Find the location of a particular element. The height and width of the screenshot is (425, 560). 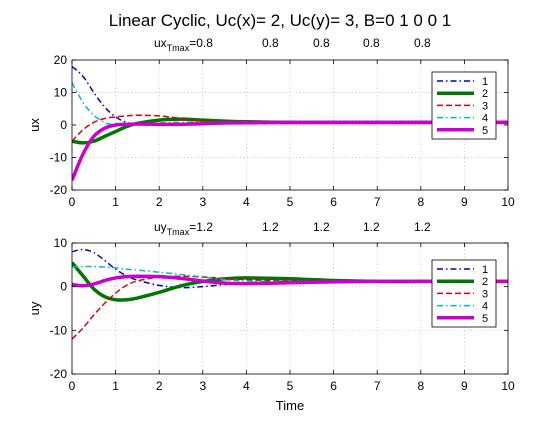

y-tick-label: 20 is located at coordinates (61, 60).